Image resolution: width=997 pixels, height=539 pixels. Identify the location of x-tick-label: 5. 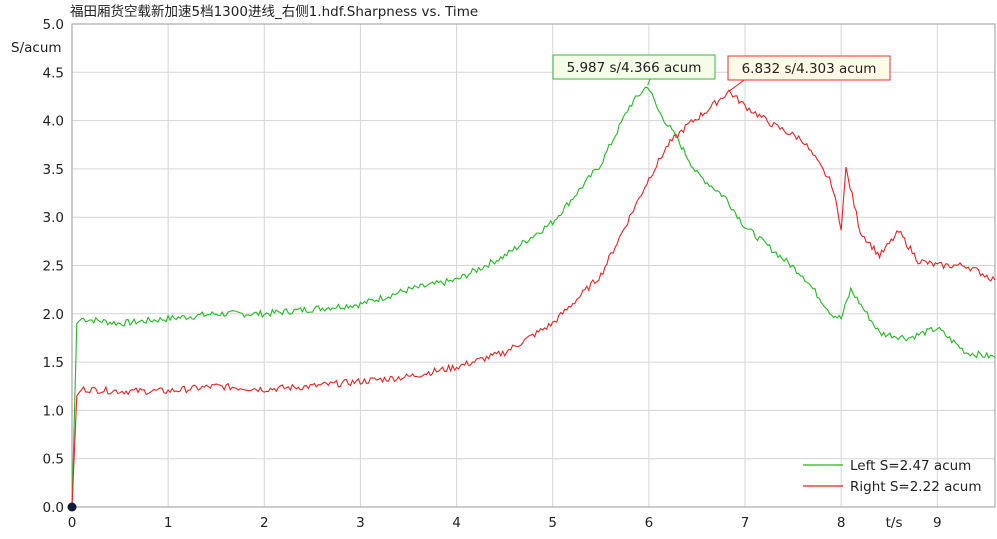
(552, 523).